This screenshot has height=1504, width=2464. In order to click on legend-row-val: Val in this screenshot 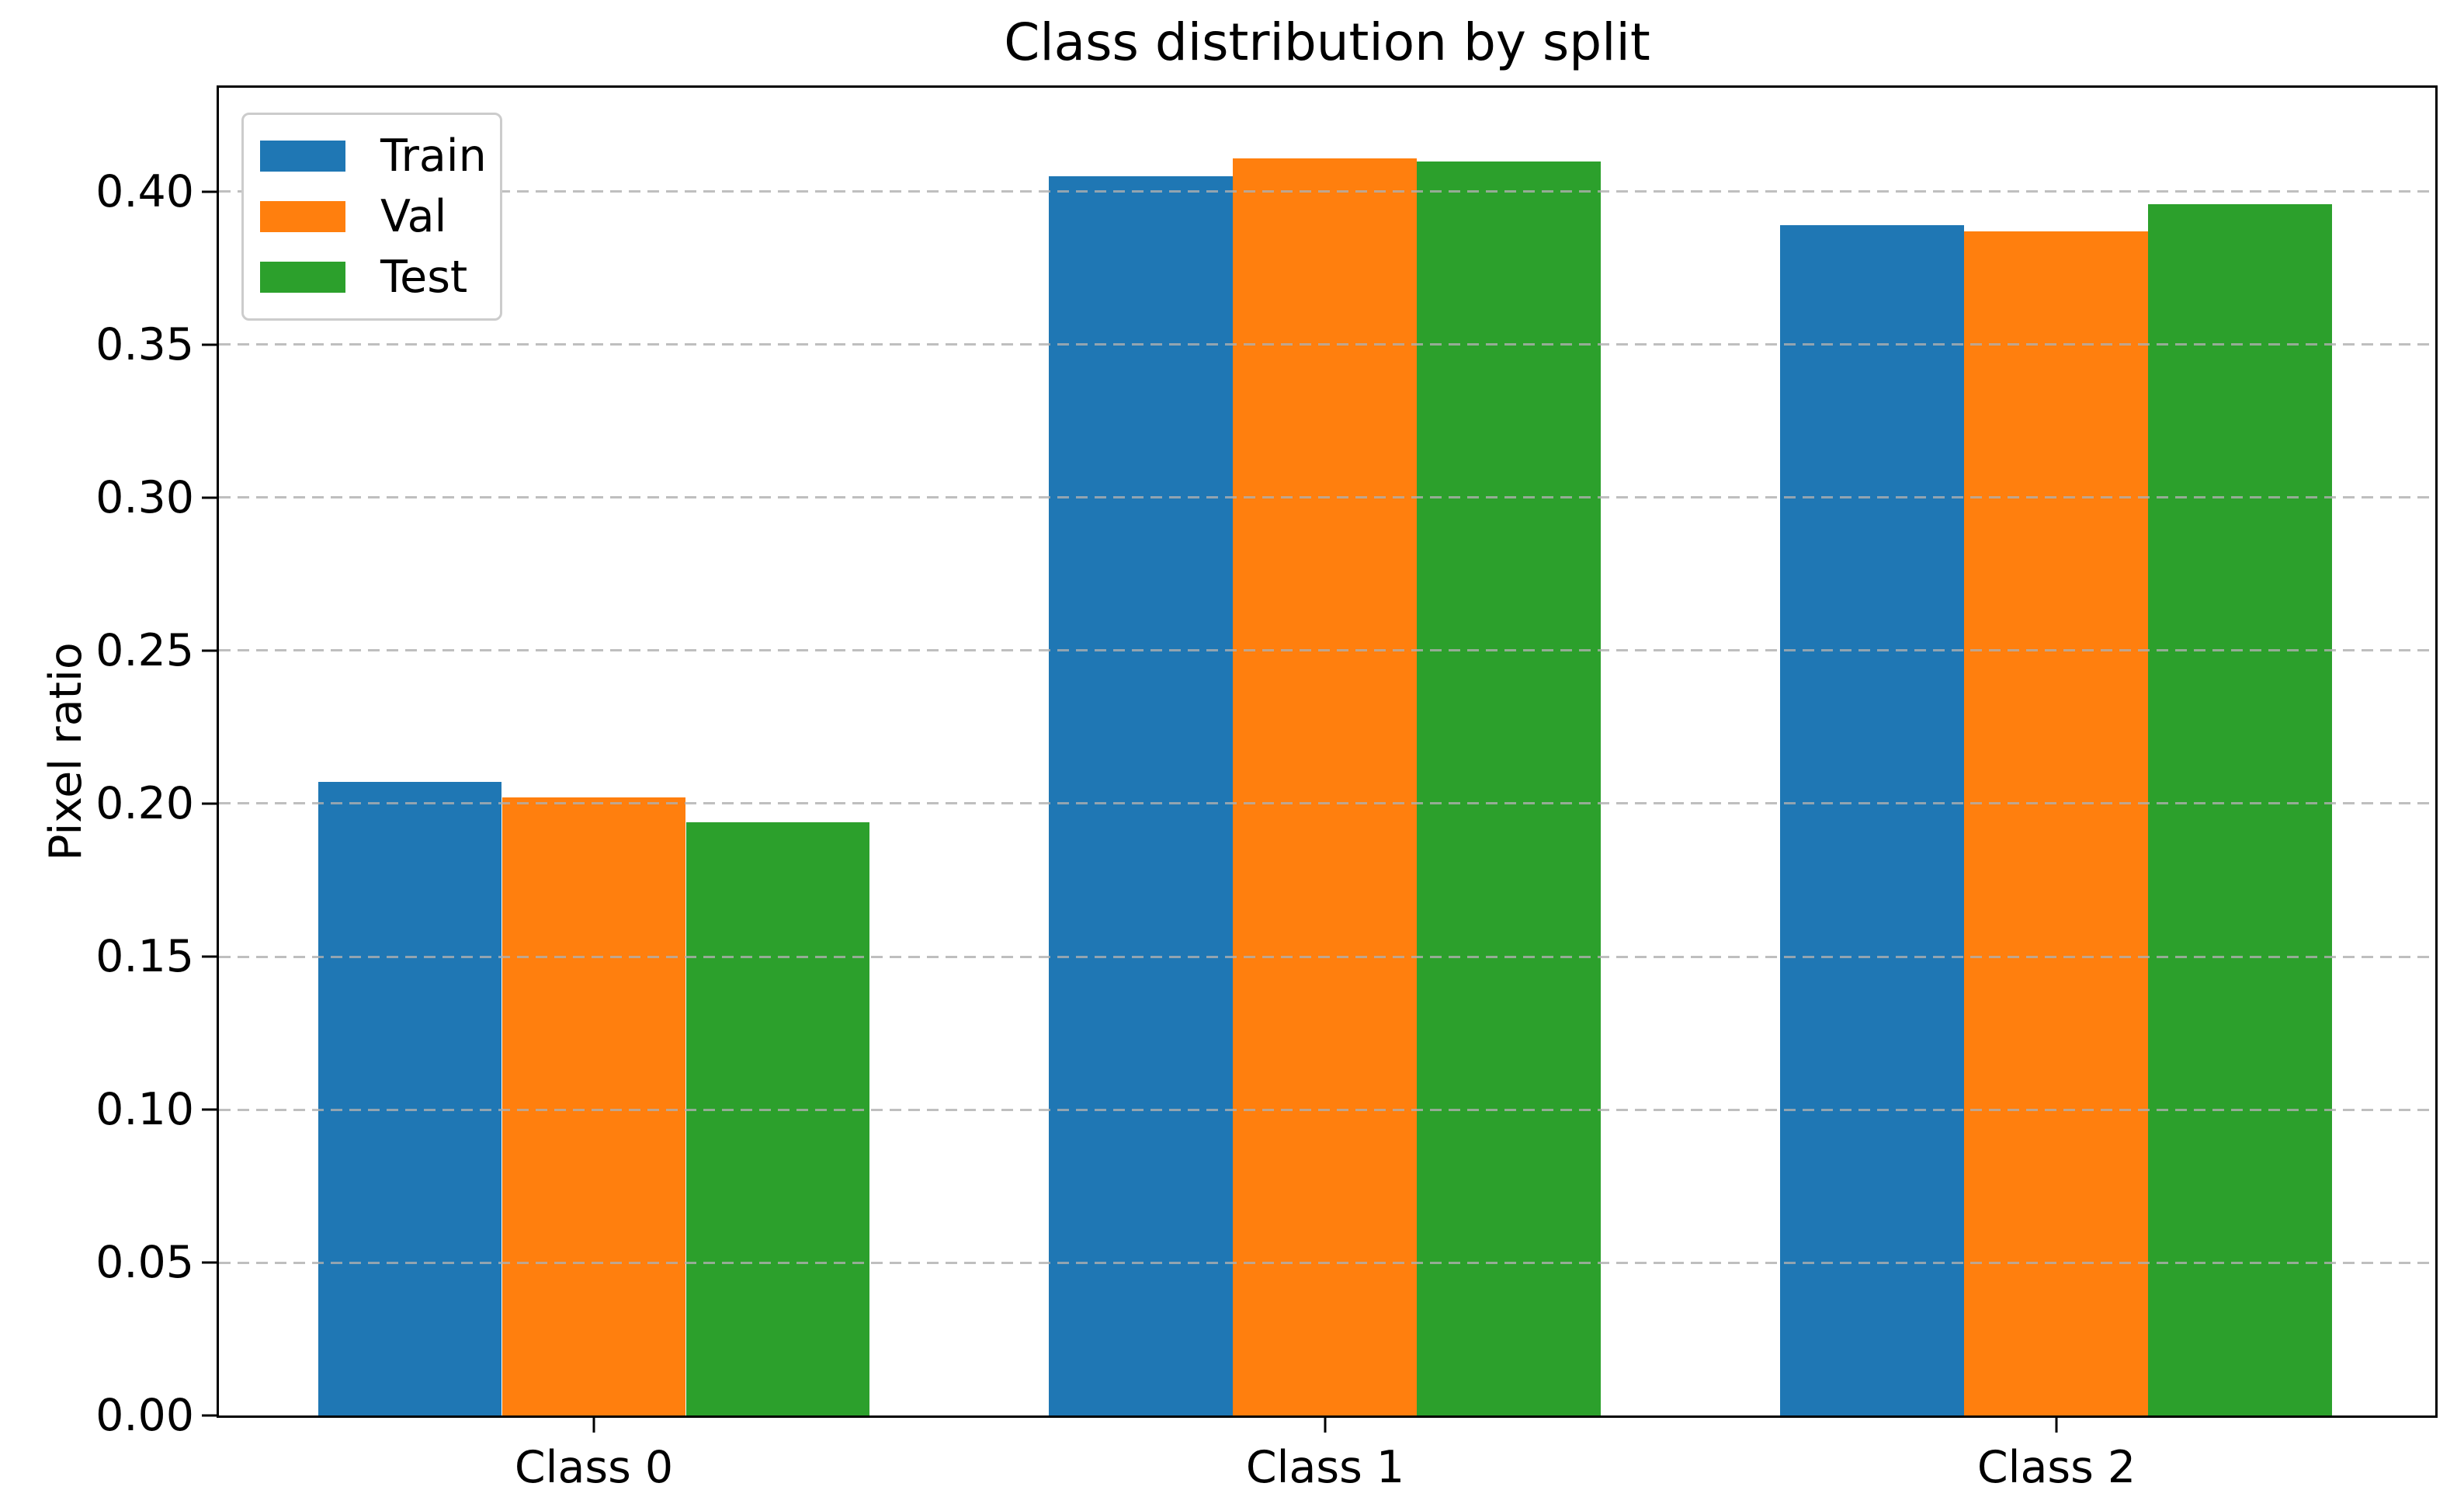, I will do `click(380, 216)`.